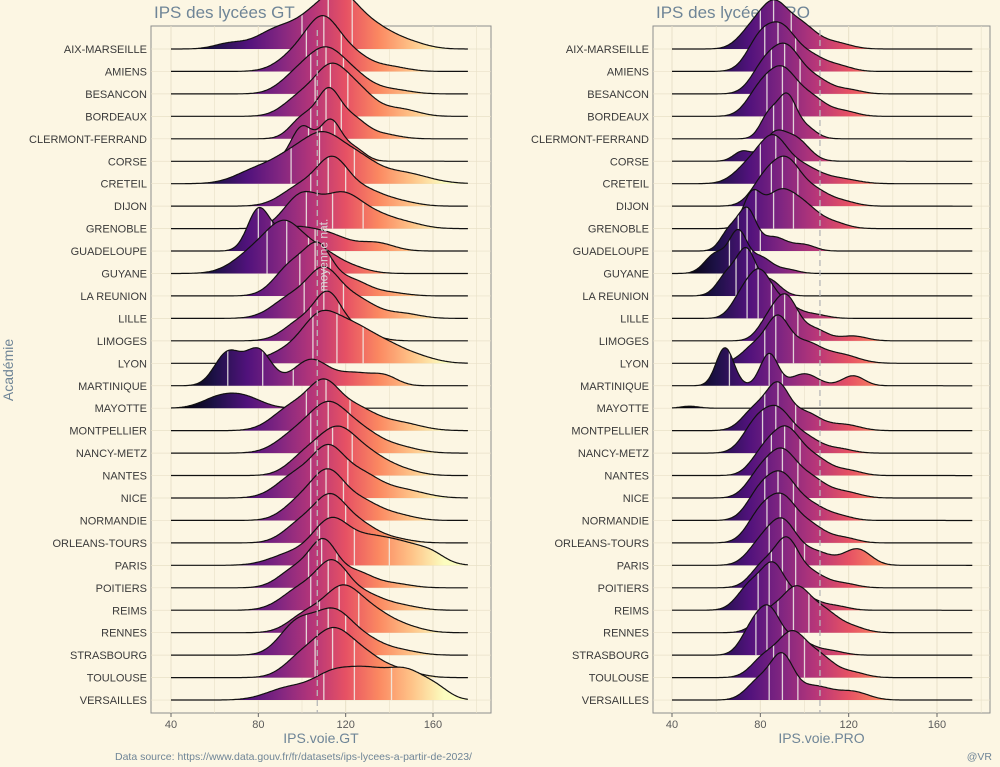  What do you see at coordinates (124, 275) in the screenshot?
I see `row-label: GUYANE` at bounding box center [124, 275].